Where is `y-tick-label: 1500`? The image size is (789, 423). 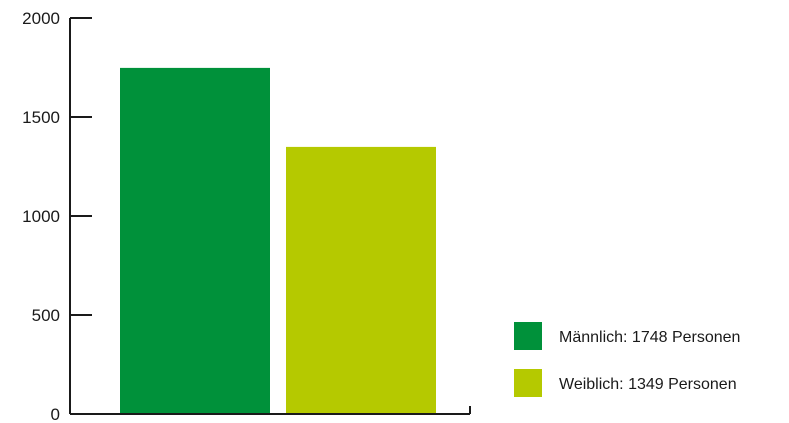
y-tick-label: 1500 is located at coordinates (41, 117).